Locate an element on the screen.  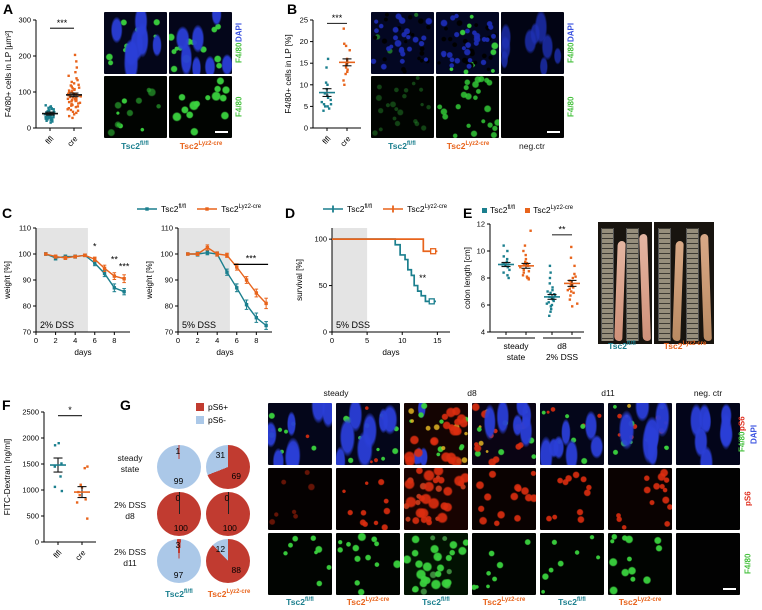
microscopy-tile-rF is located at coordinates (300, 499).